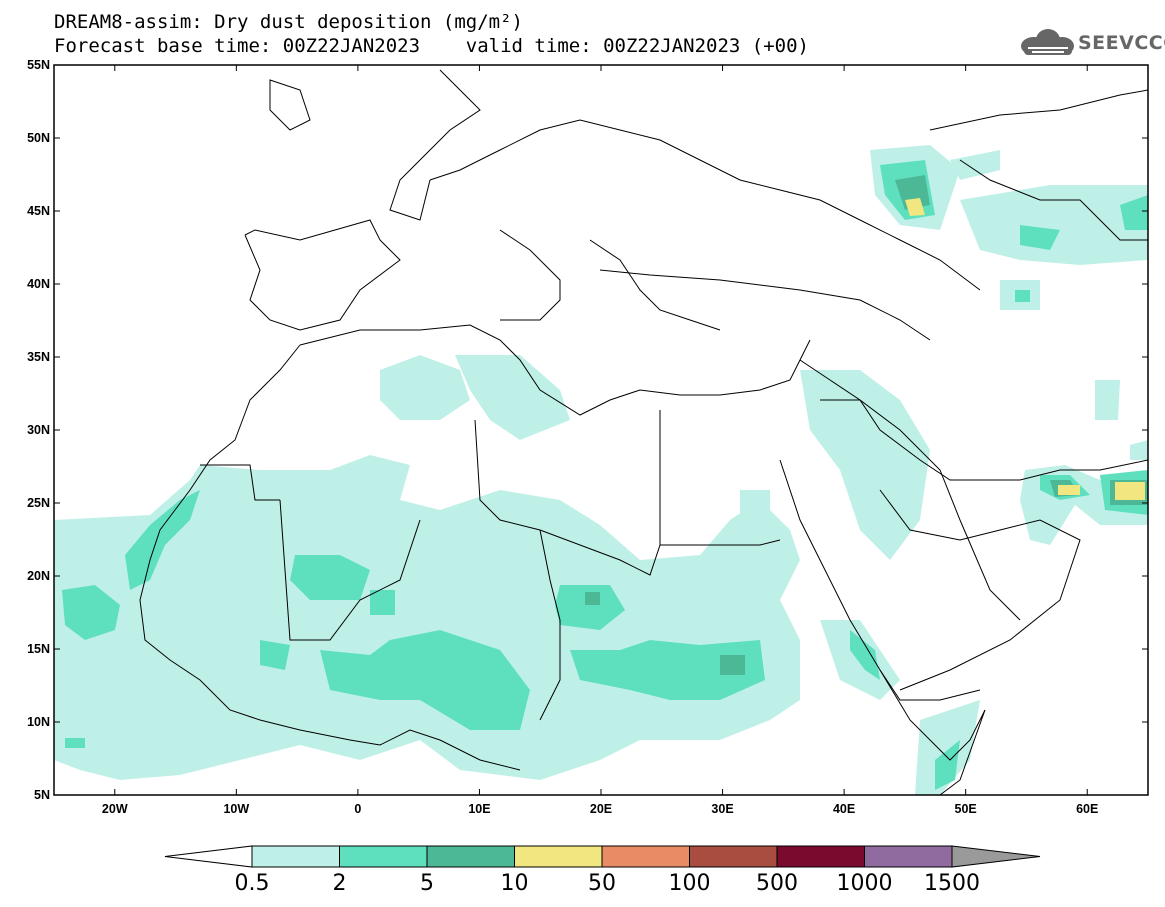 Image resolution: width=1165 pixels, height=907 pixels. Describe the element at coordinates (601, 809) in the screenshot. I see `lon-tick-label: 20E` at that location.